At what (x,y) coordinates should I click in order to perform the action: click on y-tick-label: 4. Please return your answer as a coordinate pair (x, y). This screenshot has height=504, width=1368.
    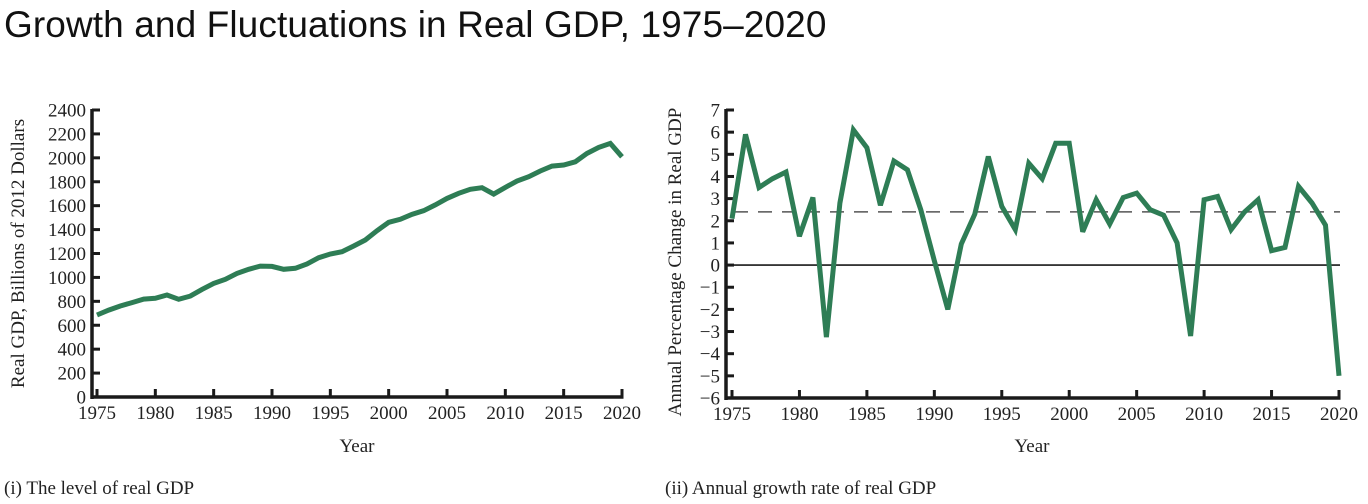
    Looking at the image, I should click on (716, 177).